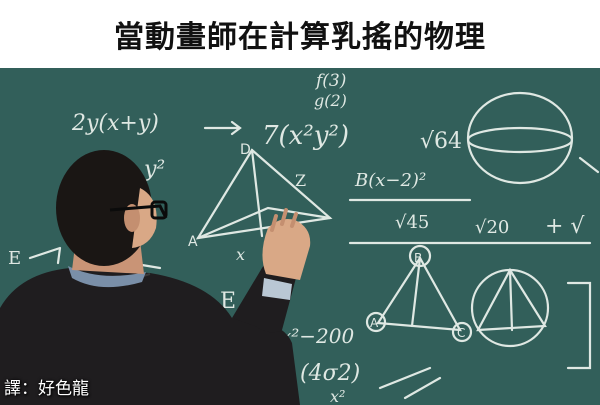 The height and width of the screenshot is (405, 600). I want to click on label-b: B, so click(418, 258).